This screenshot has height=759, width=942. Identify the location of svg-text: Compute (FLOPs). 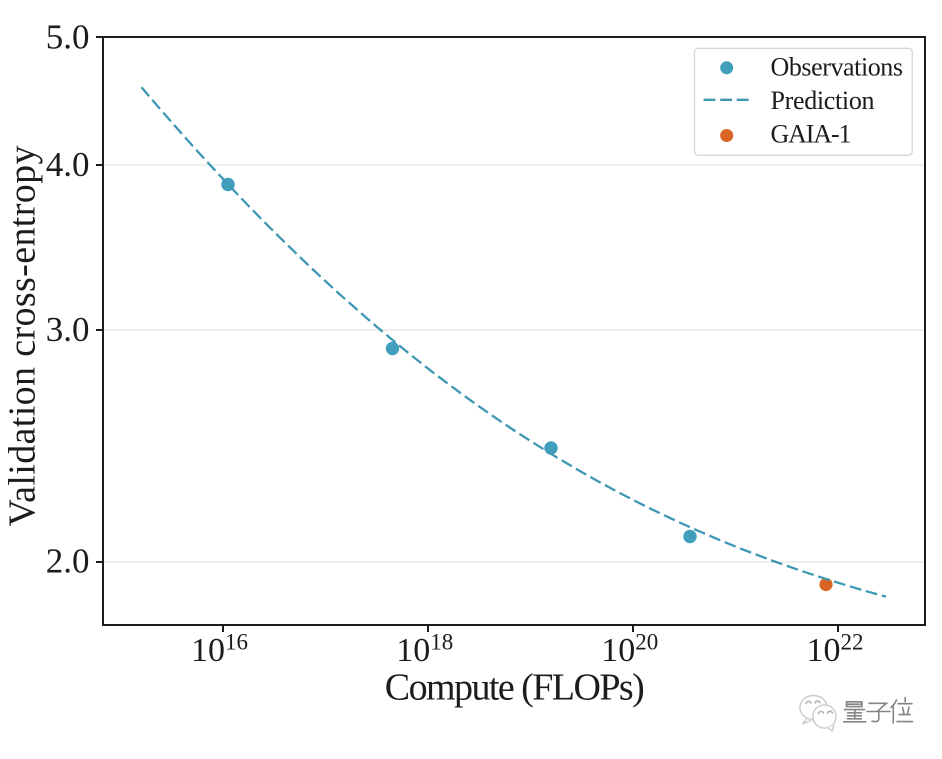
(515, 688).